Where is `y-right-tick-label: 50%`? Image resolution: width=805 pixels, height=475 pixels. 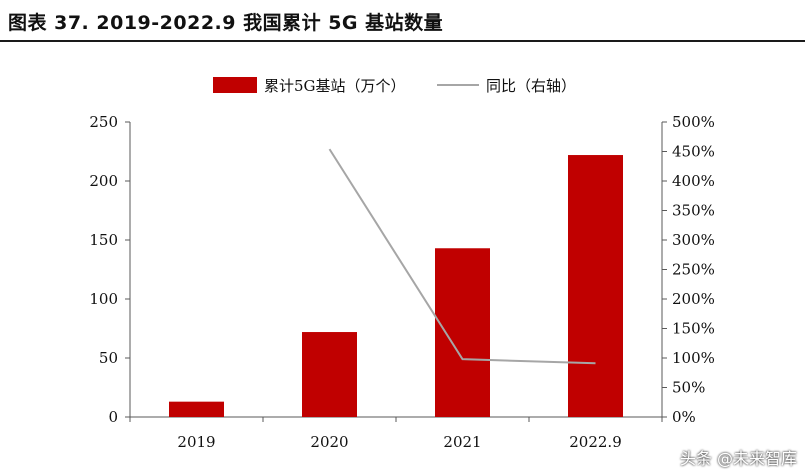 y-right-tick-label: 50% is located at coordinates (688, 388).